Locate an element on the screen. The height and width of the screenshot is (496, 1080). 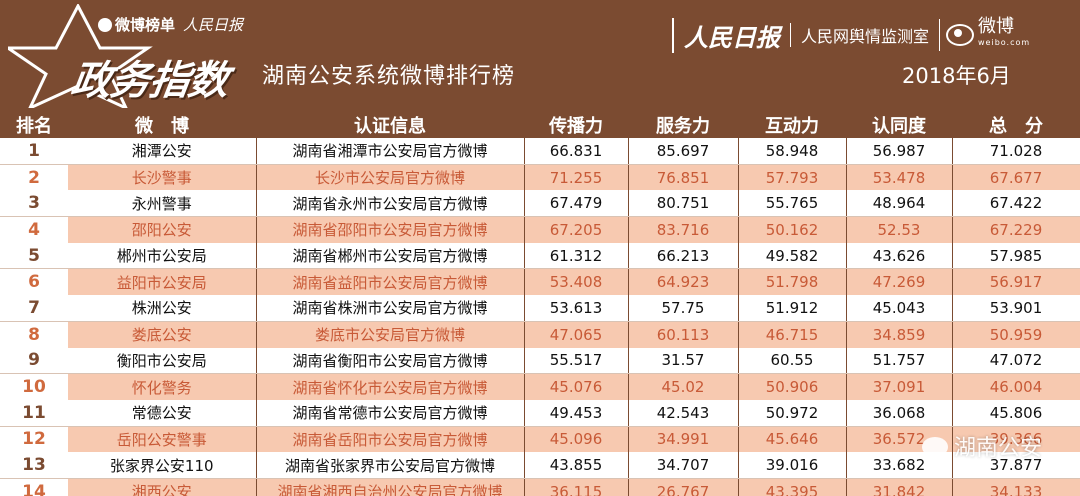
cell-service: 60.113 is located at coordinates (683, 334).